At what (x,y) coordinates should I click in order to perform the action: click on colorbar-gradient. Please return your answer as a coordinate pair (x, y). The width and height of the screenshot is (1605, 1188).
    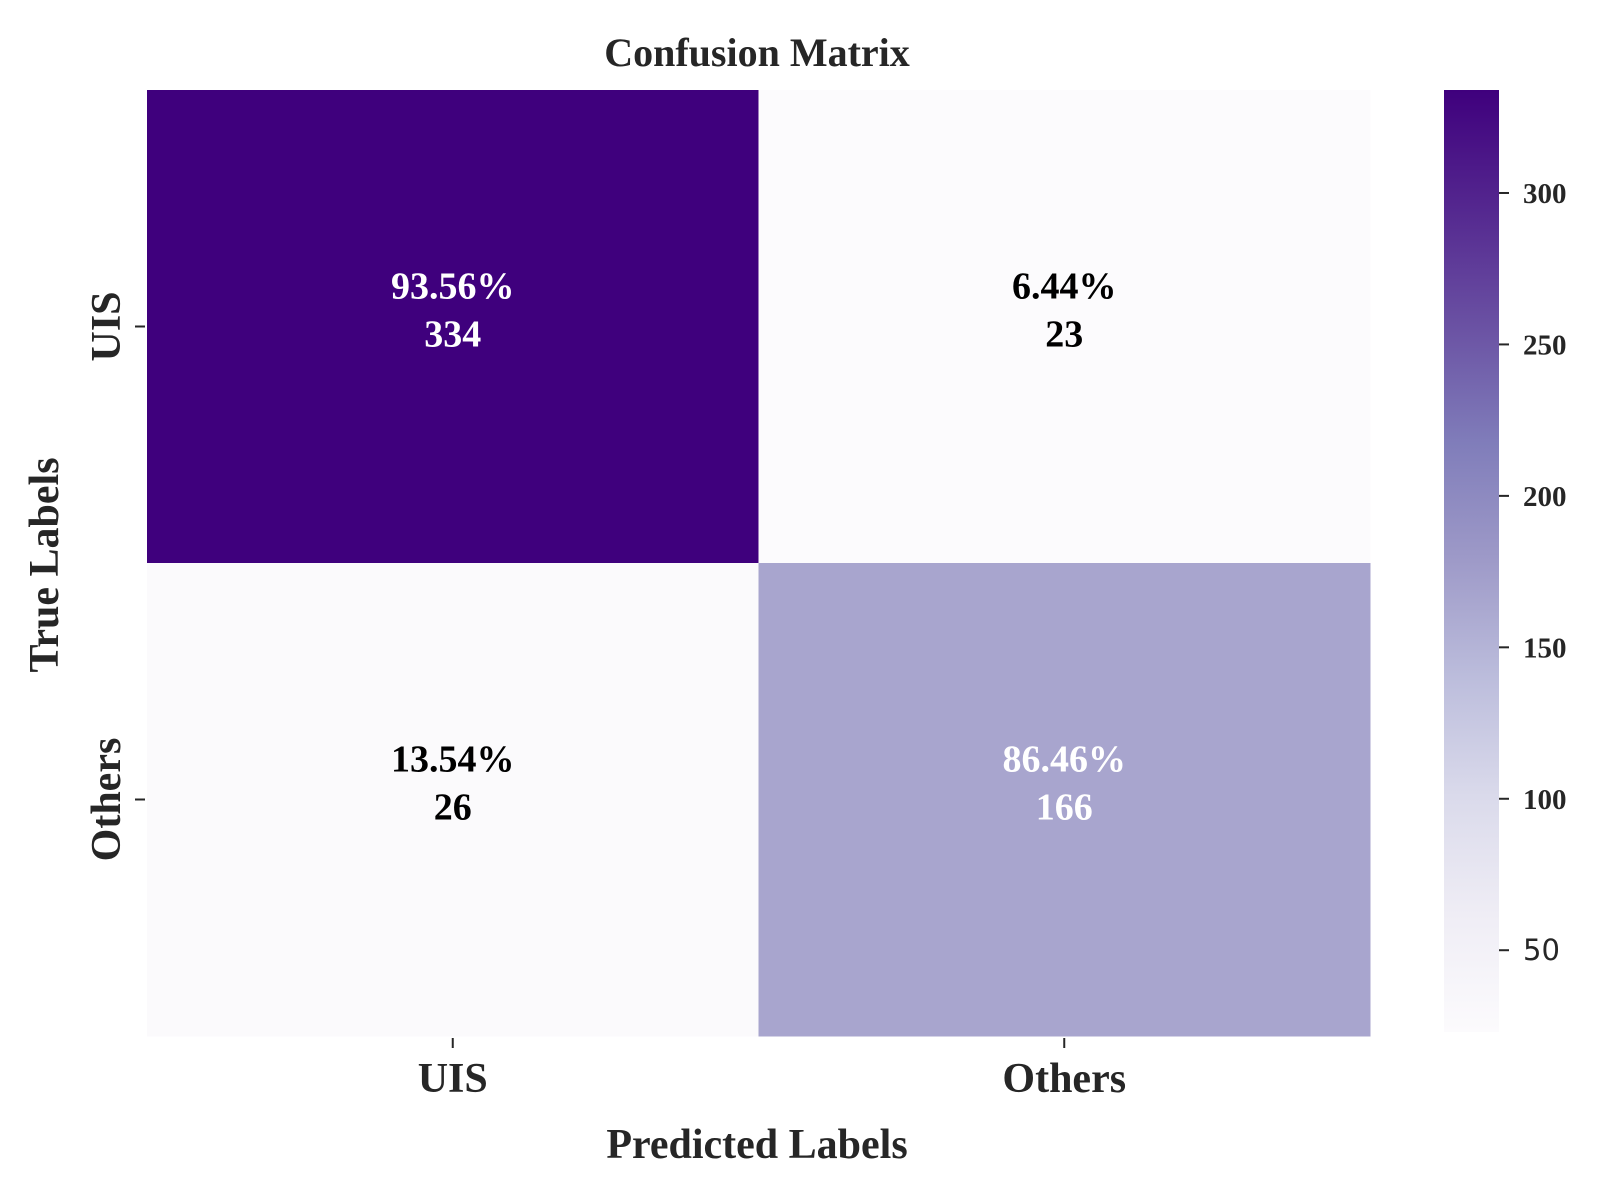
    Looking at the image, I should click on (1471, 561).